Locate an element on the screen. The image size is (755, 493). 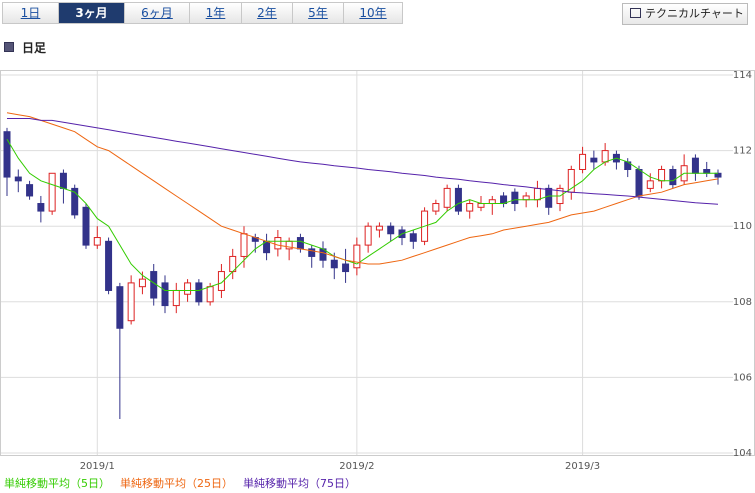
tab: 10年 is located at coordinates (373, 13).